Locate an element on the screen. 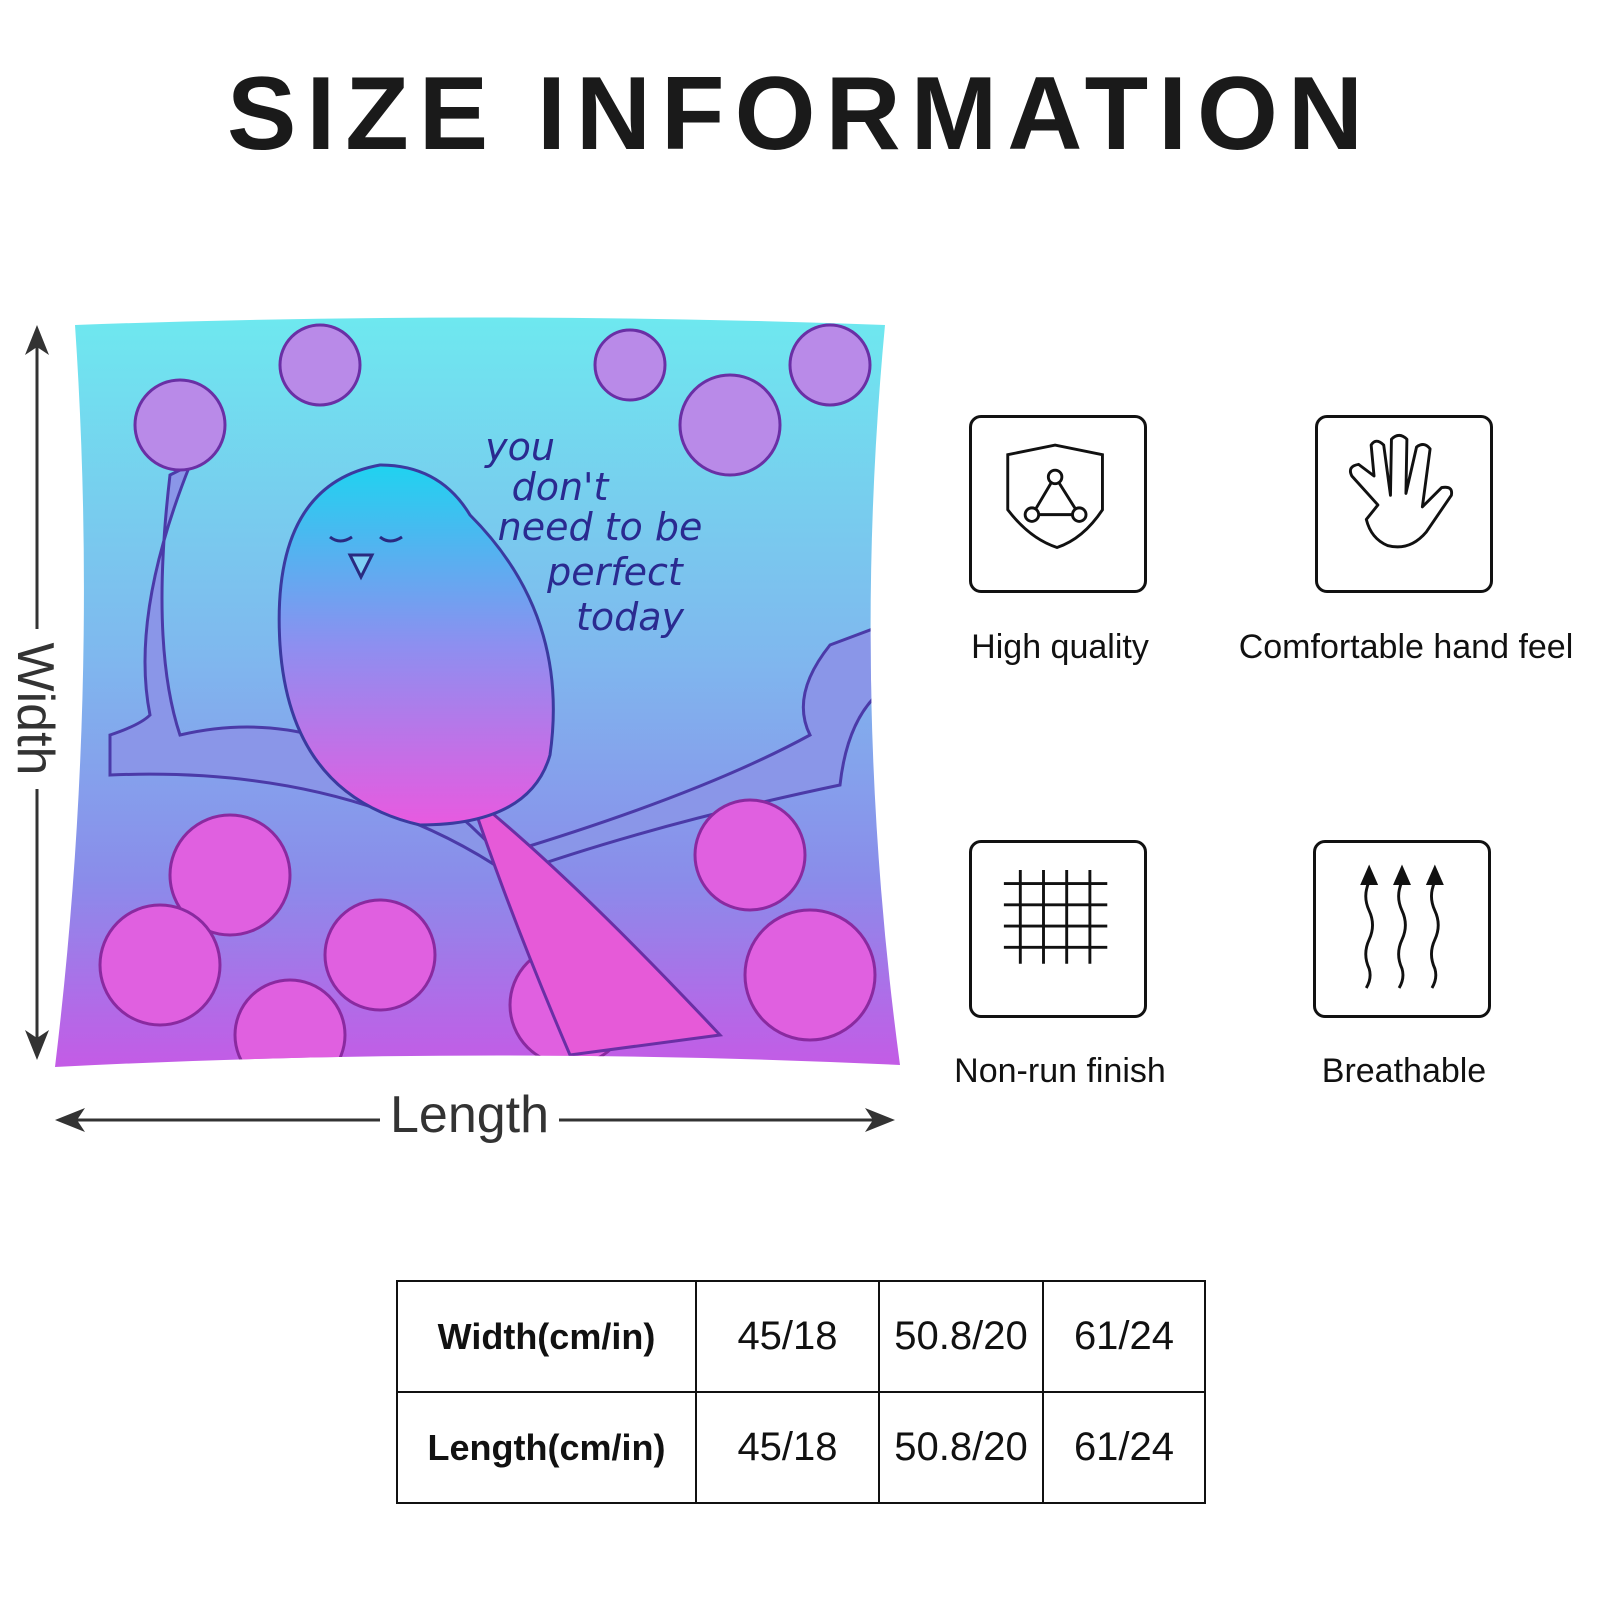  row-header: Length(cm/in) is located at coordinates (546, 1447).